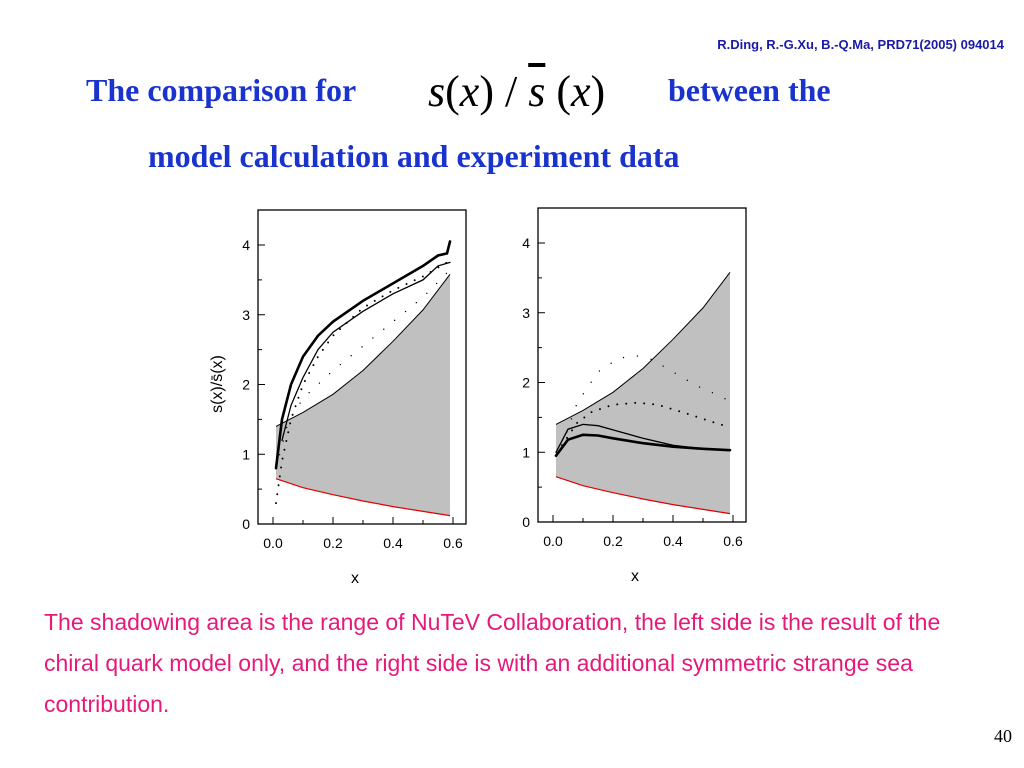 The image size is (1024, 768). I want to click on left-band-upper-edge, so click(363, 350).